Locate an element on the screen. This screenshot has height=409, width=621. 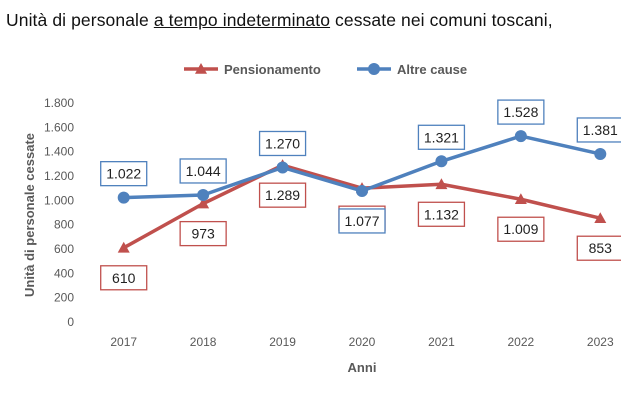
data-label: 1.132 is located at coordinates (441, 214).